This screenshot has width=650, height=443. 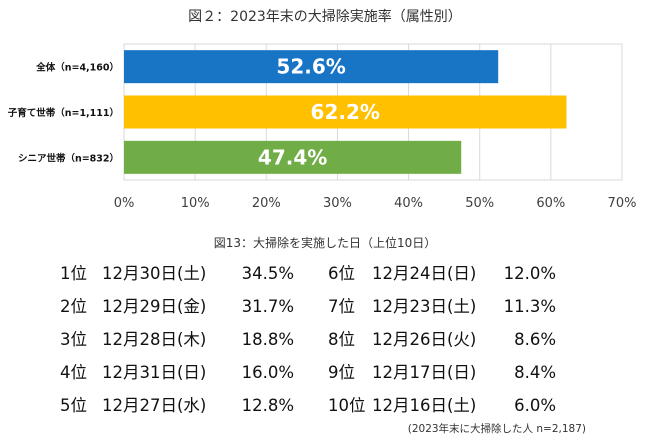 What do you see at coordinates (195, 203) in the screenshot?
I see `x-tick-label: 10%` at bounding box center [195, 203].